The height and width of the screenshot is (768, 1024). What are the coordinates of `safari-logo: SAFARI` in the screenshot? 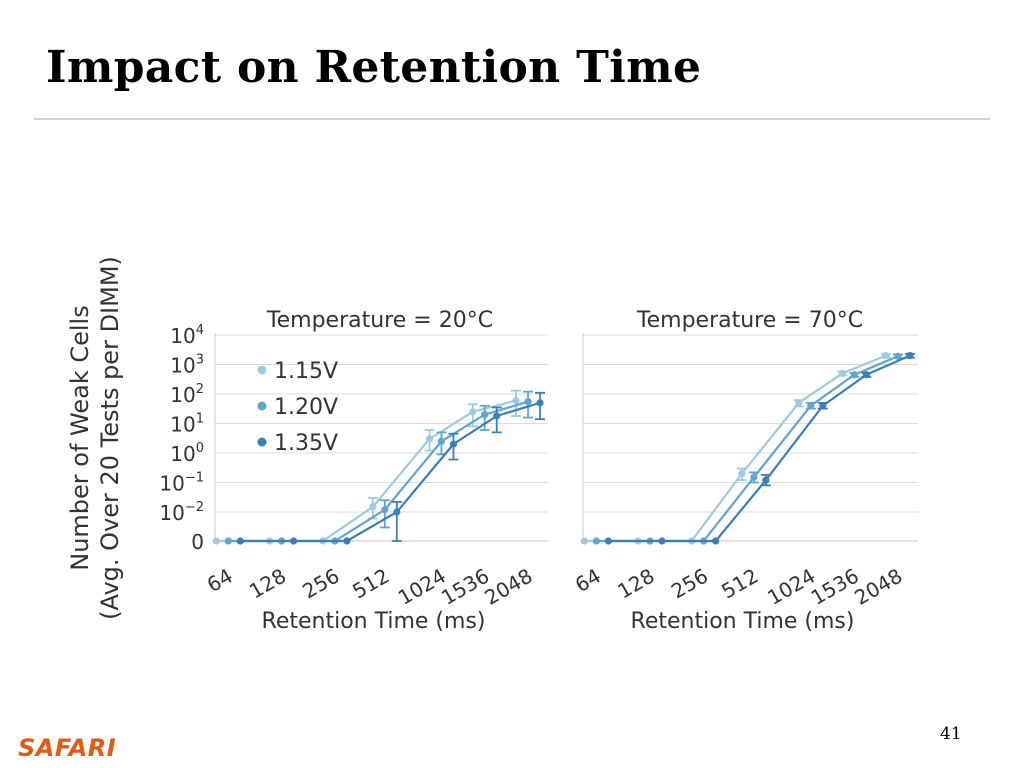 It's located at (67, 748).